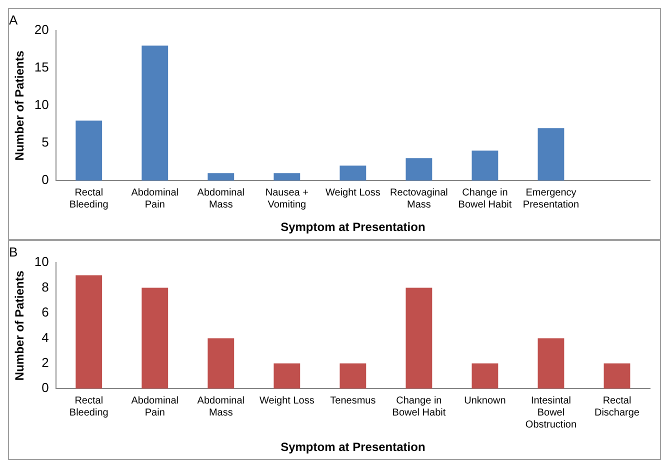 The width and height of the screenshot is (669, 468). I want to click on y-tick-label: 15, so click(41, 67).